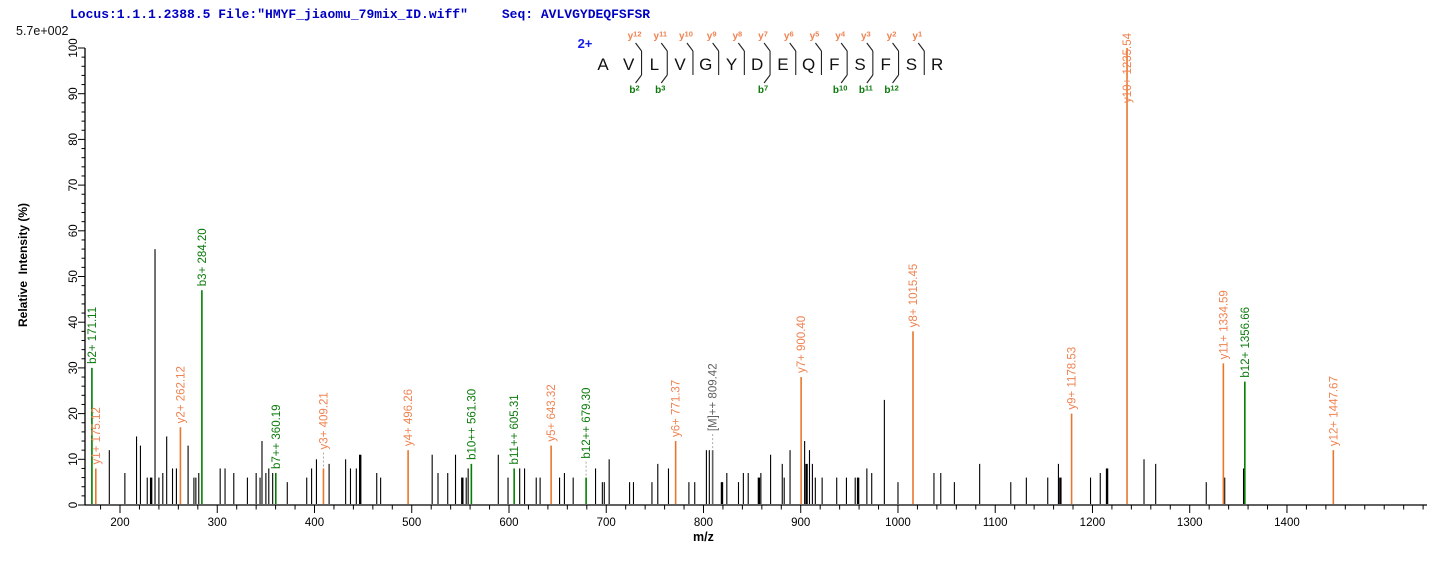 This screenshot has width=1436, height=562. What do you see at coordinates (74, 368) in the screenshot?
I see `y-tick-label: 30` at bounding box center [74, 368].